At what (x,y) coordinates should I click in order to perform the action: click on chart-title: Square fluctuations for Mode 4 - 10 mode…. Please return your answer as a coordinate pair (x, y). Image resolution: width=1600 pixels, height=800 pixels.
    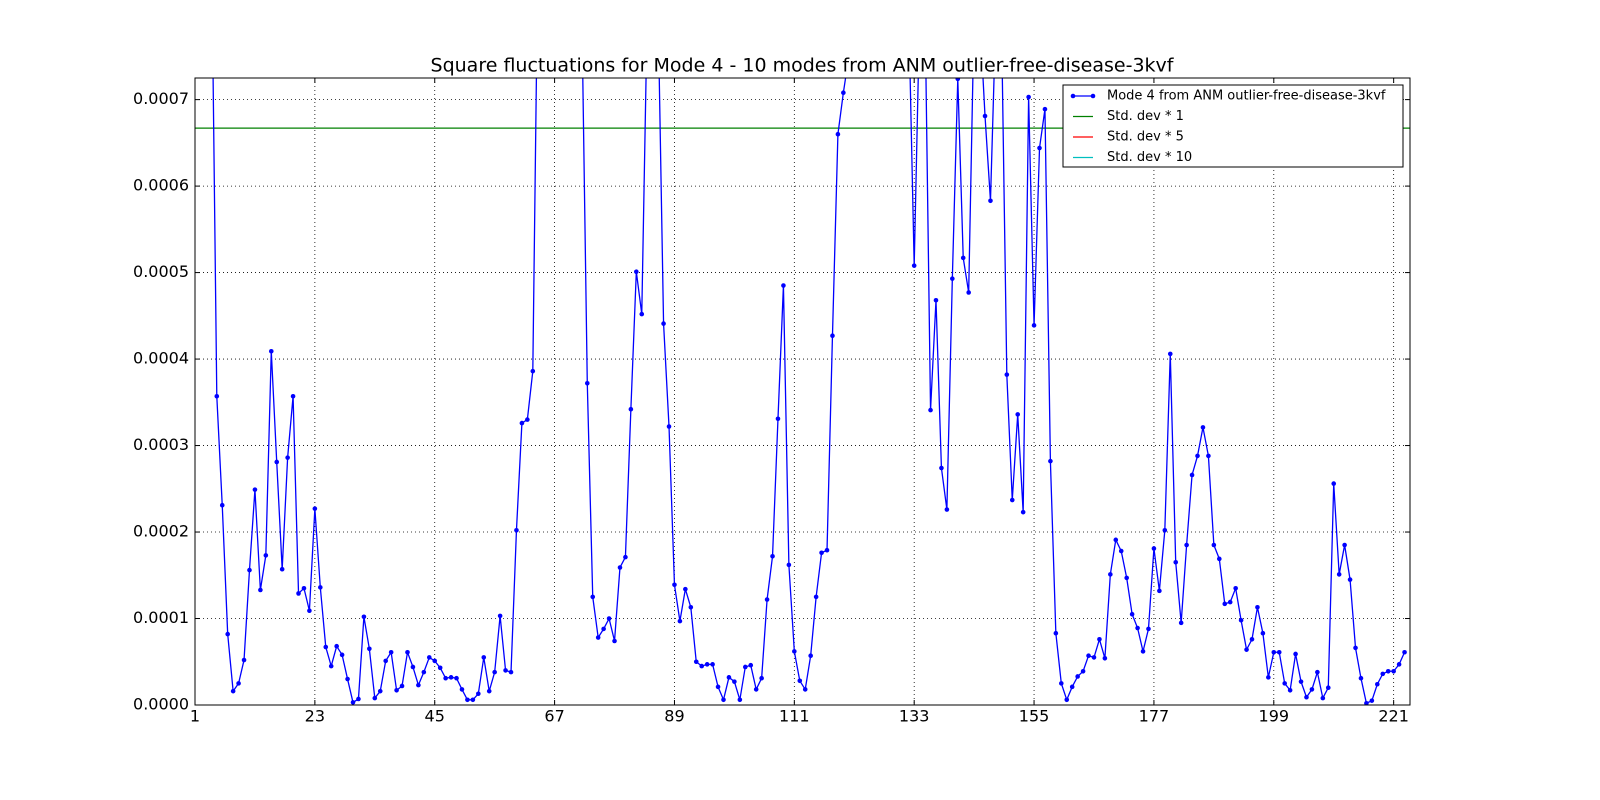
    Looking at the image, I should click on (803, 66).